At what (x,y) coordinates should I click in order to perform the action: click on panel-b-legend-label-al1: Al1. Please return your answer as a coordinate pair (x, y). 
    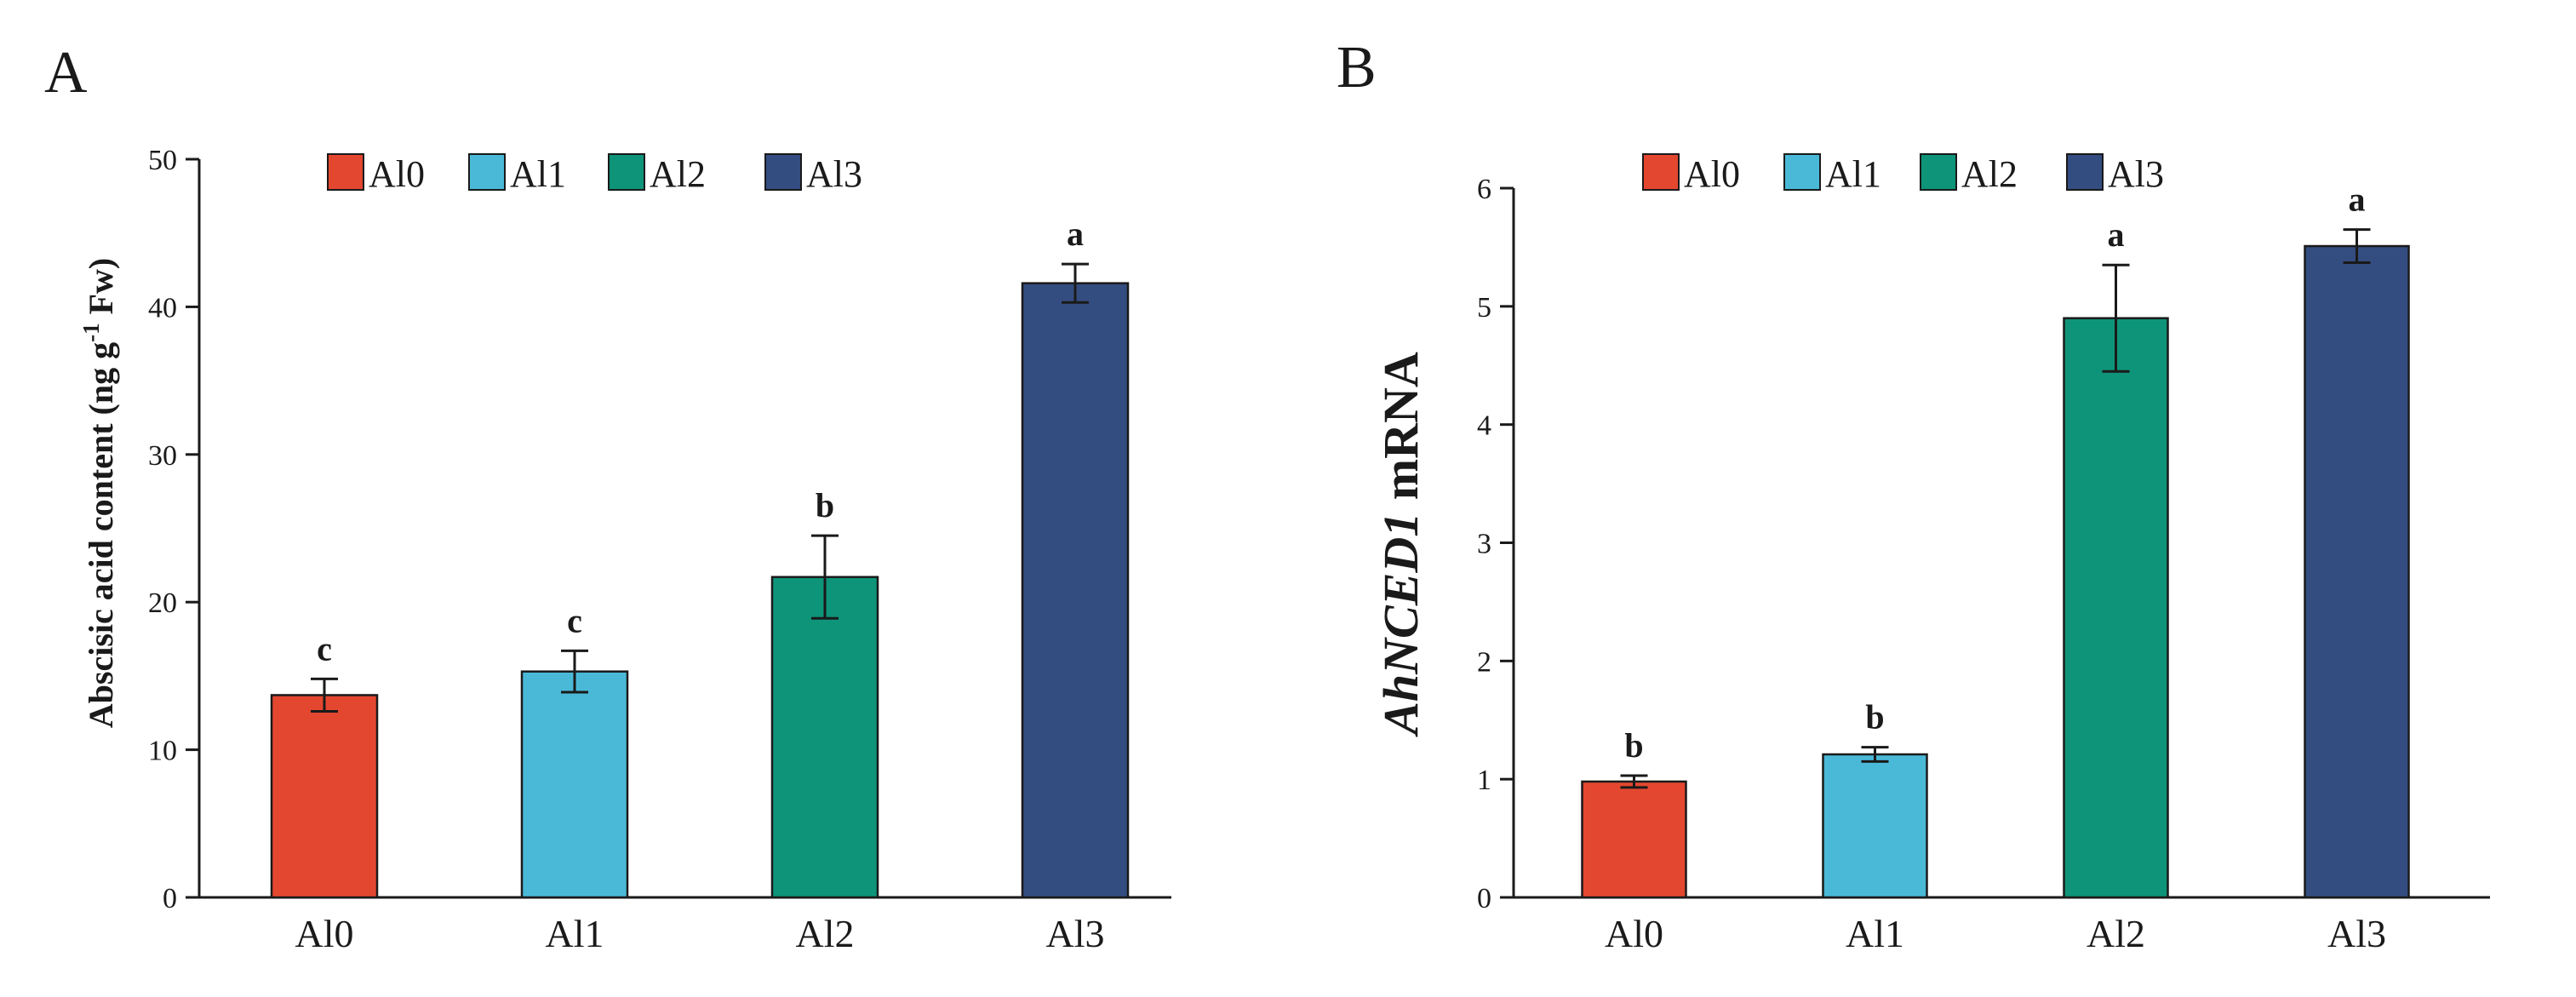
    Looking at the image, I should click on (1853, 174).